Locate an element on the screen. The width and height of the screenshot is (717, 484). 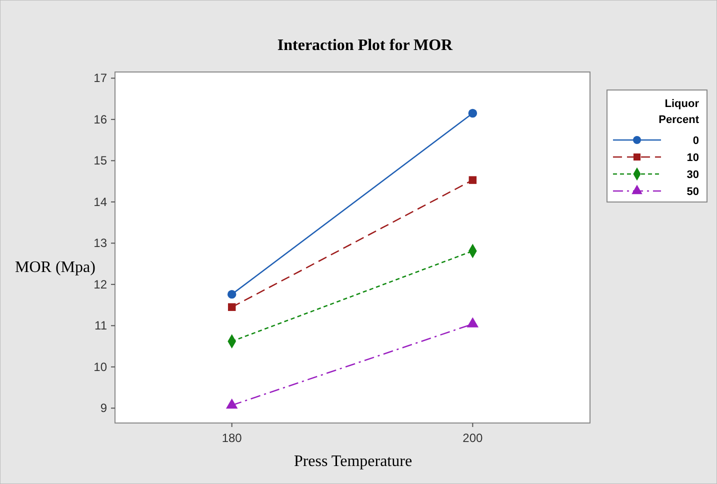
y-tick-label: 16 is located at coordinates (101, 119).